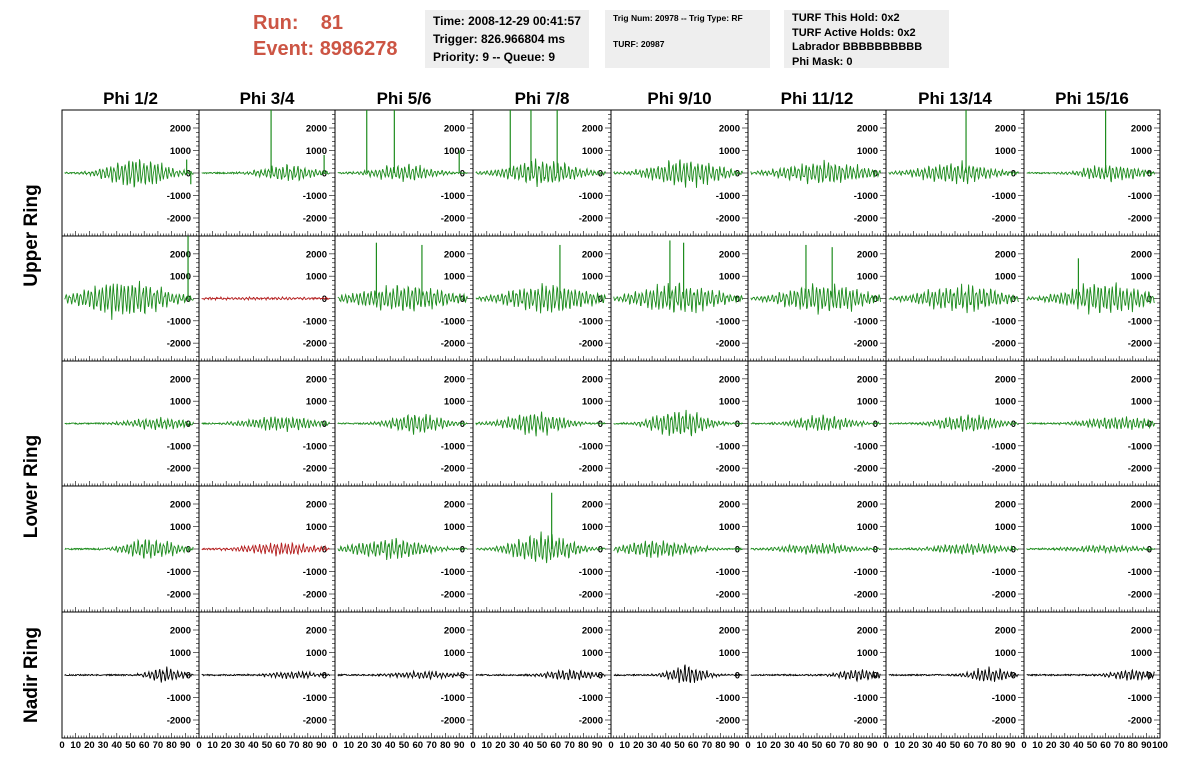 The height and width of the screenshot is (772, 1196). I want to click on row-label: Nadir Ring, so click(31, 675).